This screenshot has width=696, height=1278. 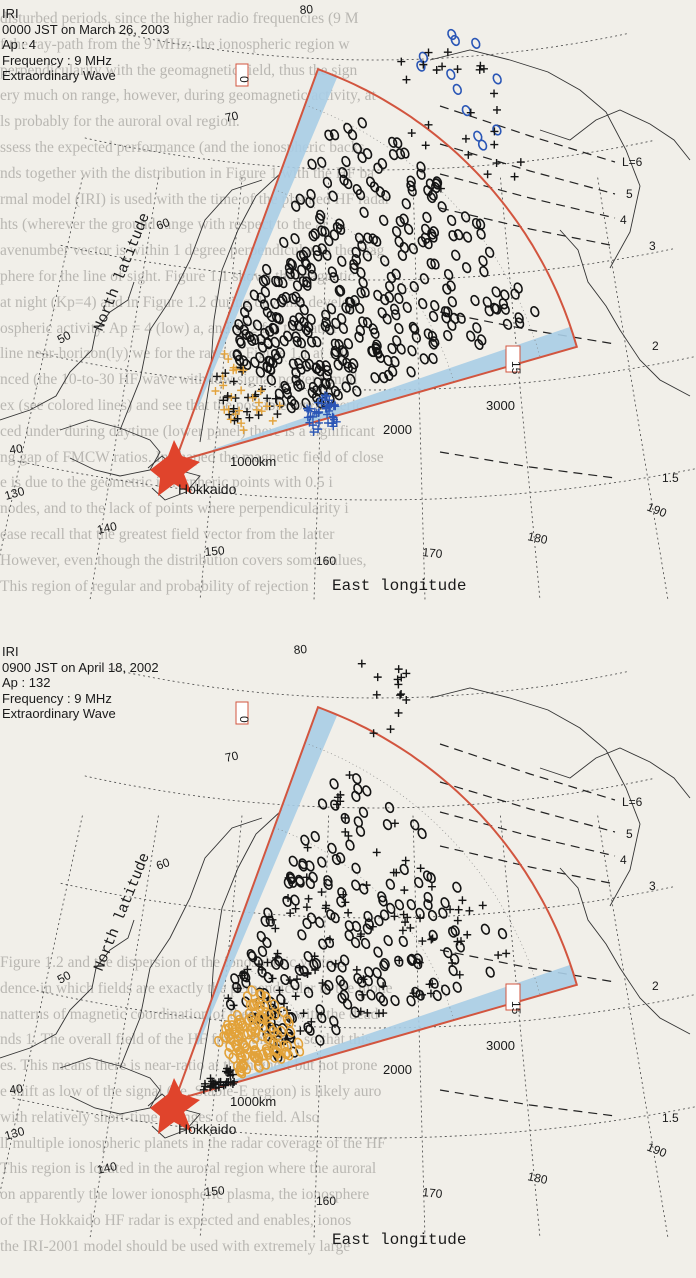 What do you see at coordinates (399, 586) in the screenshot?
I see `x-axis-title: East longitude` at bounding box center [399, 586].